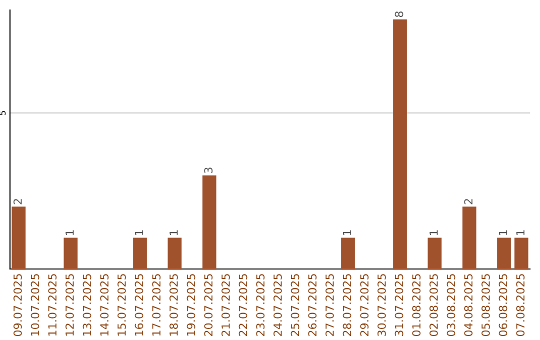 The height and width of the screenshot is (340, 540). I want to click on x-tick-label: 21.07.2025, so click(225, 305).